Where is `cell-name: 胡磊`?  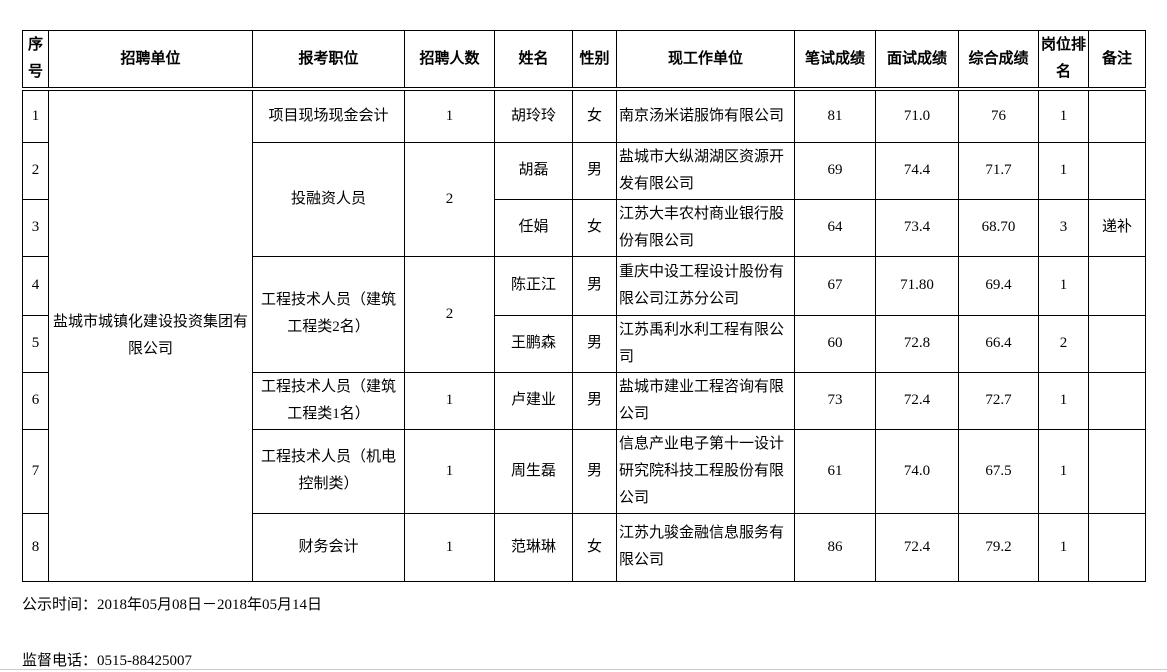 cell-name: 胡磊 is located at coordinates (533, 170).